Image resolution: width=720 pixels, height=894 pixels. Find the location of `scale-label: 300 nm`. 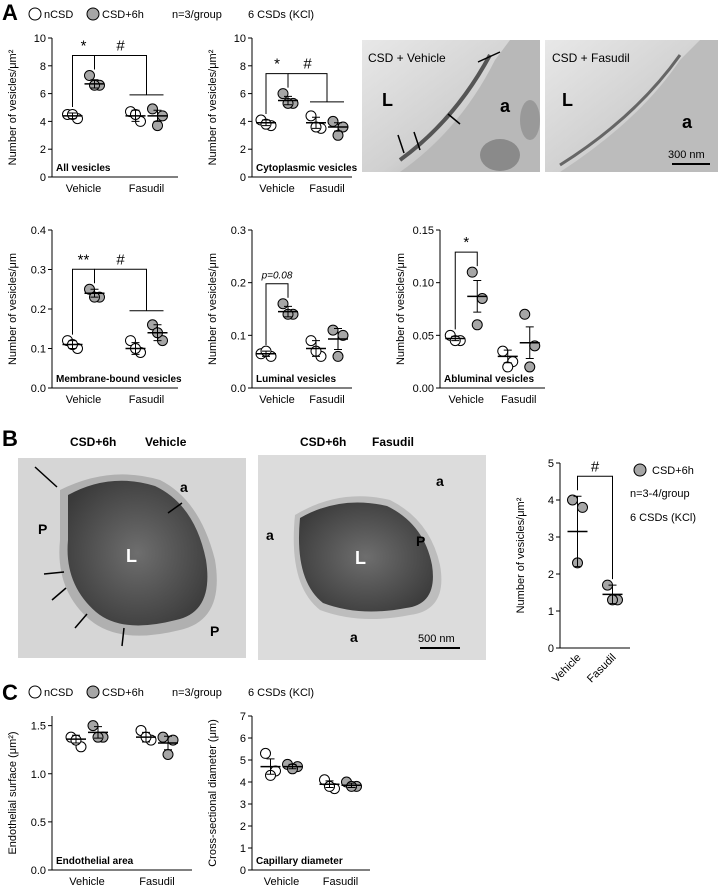

scale-label: 300 nm is located at coordinates (686, 155).